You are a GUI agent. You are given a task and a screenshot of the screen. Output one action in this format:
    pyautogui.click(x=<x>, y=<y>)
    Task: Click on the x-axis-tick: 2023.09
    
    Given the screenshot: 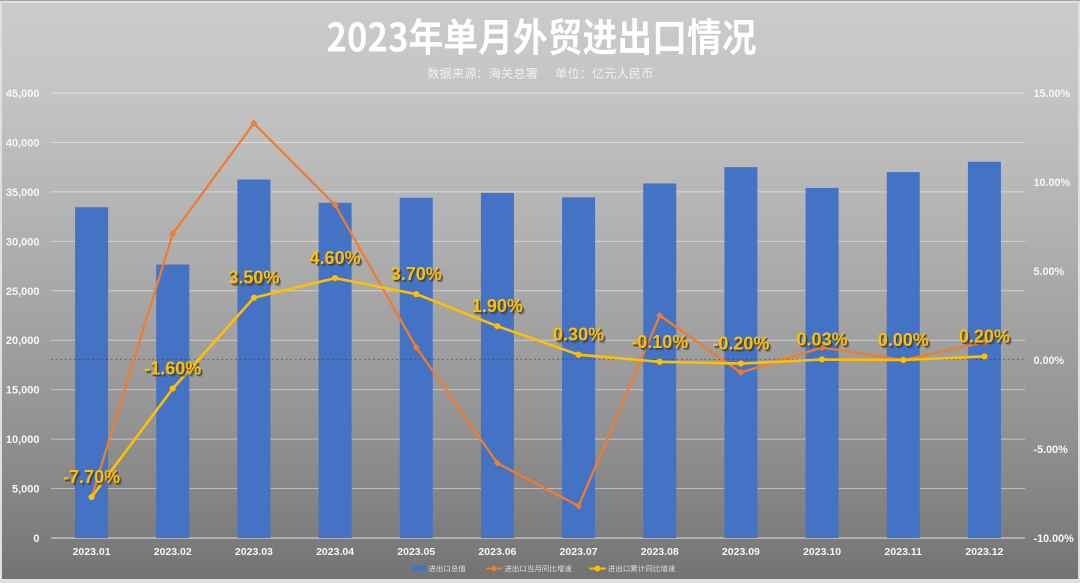 What is the action you would take?
    pyautogui.click(x=741, y=552)
    